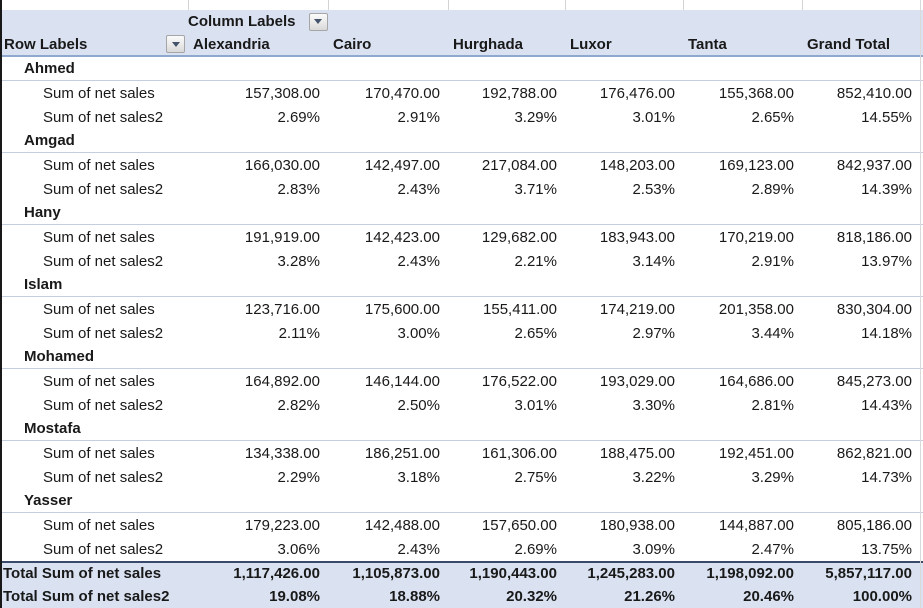  What do you see at coordinates (175, 44) in the screenshot?
I see `row-labels-filter-button` at bounding box center [175, 44].